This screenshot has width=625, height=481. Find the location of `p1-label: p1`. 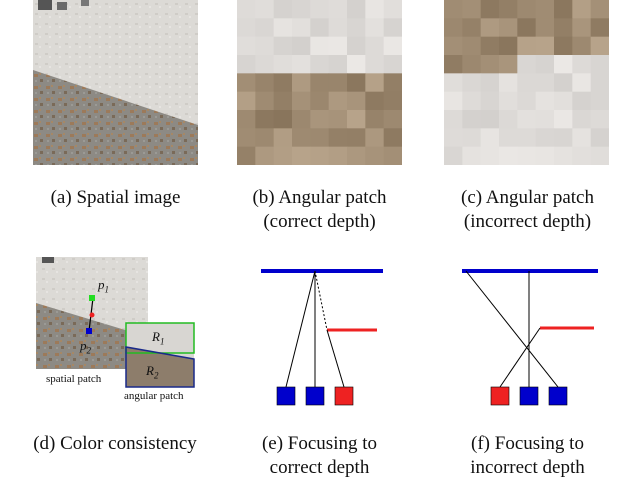

p1-label: p1 is located at coordinates (103, 286).